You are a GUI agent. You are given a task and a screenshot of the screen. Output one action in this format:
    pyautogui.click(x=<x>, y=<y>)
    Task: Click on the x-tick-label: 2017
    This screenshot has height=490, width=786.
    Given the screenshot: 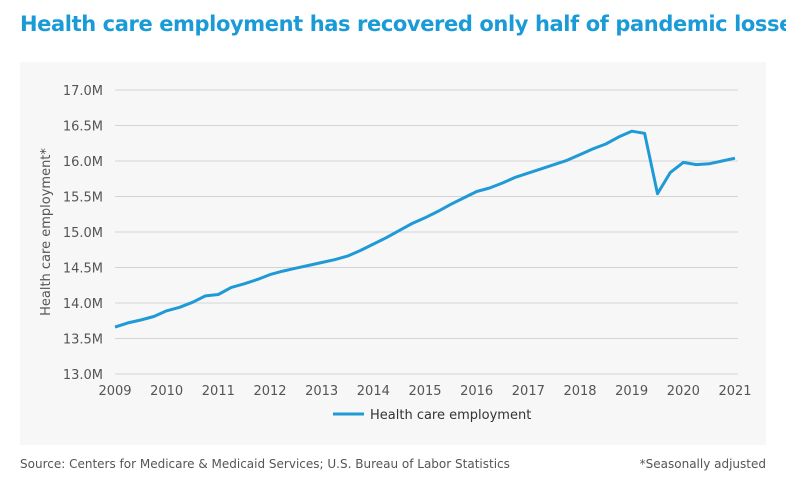 What is the action you would take?
    pyautogui.click(x=528, y=391)
    